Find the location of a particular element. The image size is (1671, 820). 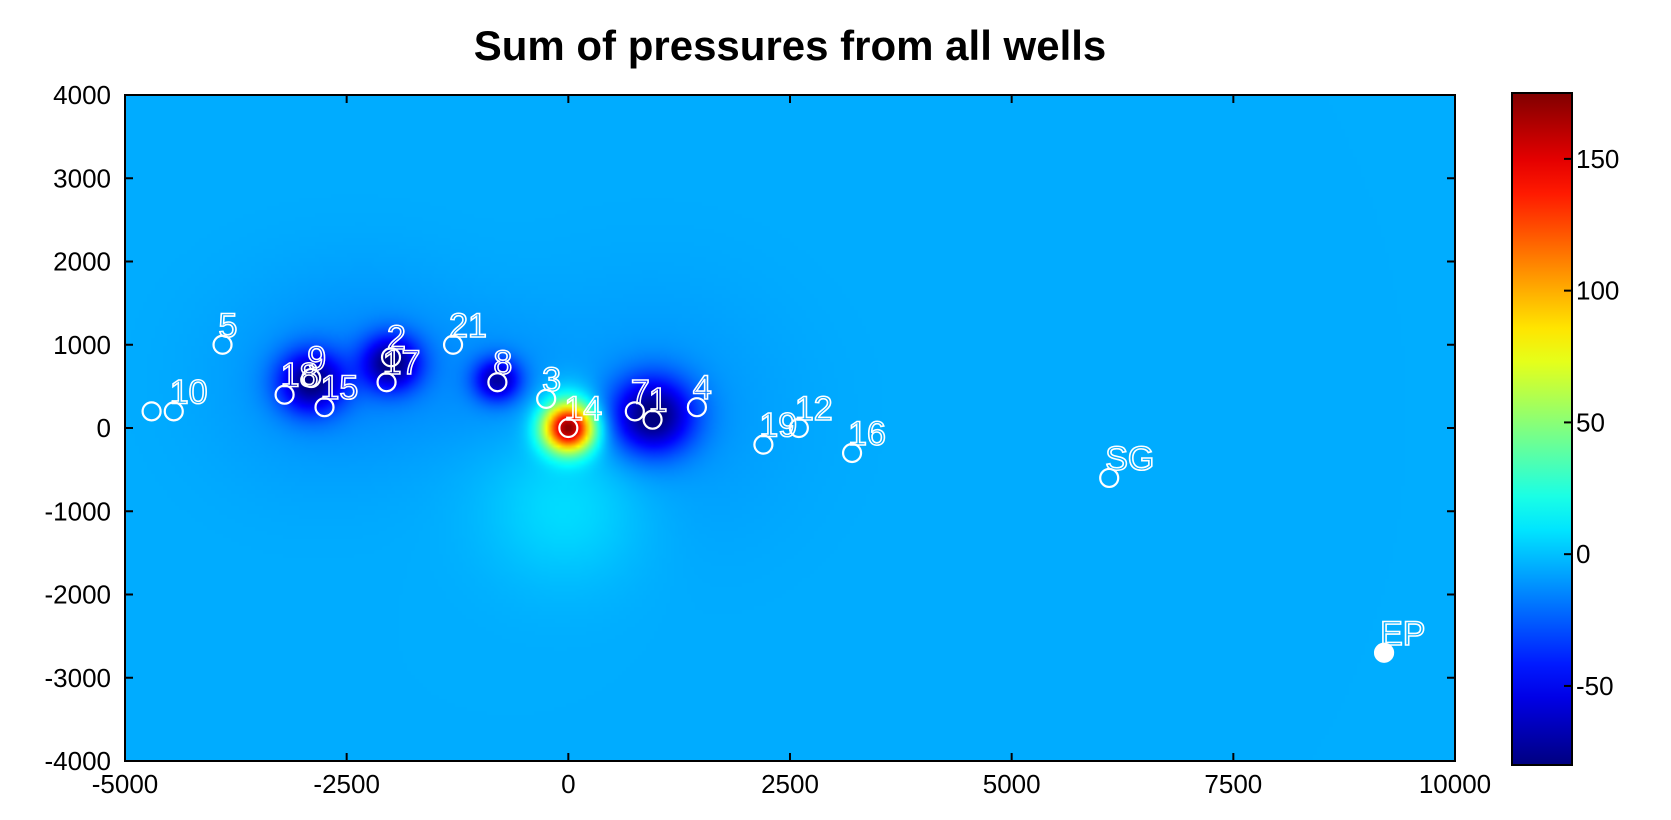

colorbar-tick-label: 100 is located at coordinates (1597, 291).